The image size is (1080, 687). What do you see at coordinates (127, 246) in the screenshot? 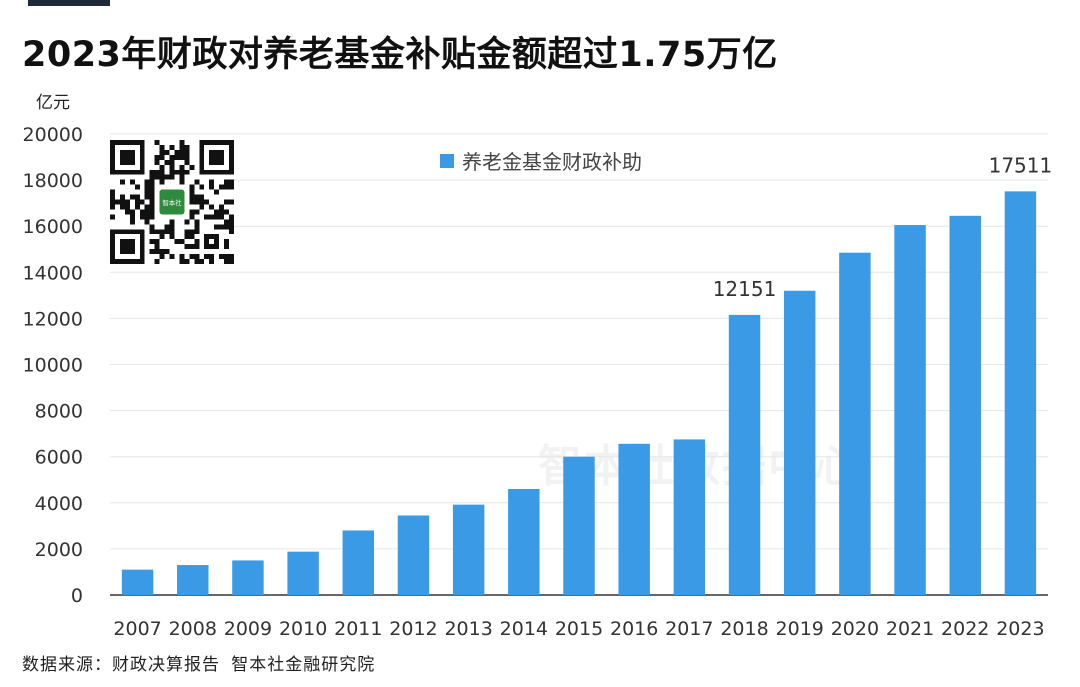
I see `qr-finder-bottom-left` at bounding box center [127, 246].